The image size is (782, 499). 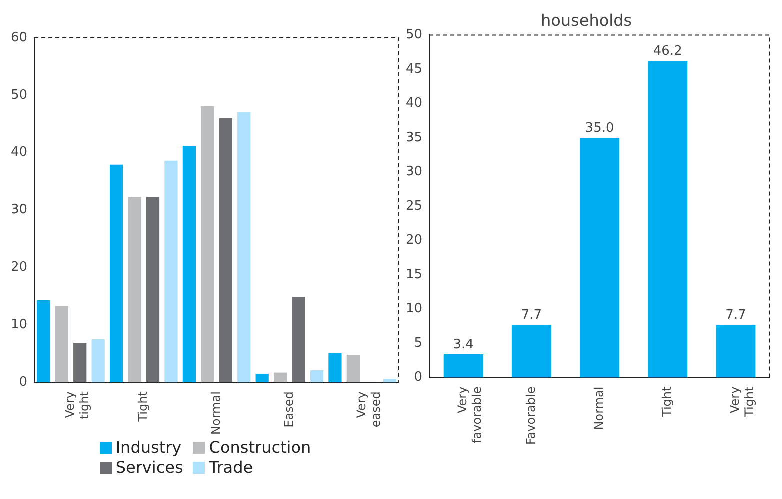 What do you see at coordinates (470, 415) in the screenshot?
I see `x-tick-label: Very favorable` at bounding box center [470, 415].